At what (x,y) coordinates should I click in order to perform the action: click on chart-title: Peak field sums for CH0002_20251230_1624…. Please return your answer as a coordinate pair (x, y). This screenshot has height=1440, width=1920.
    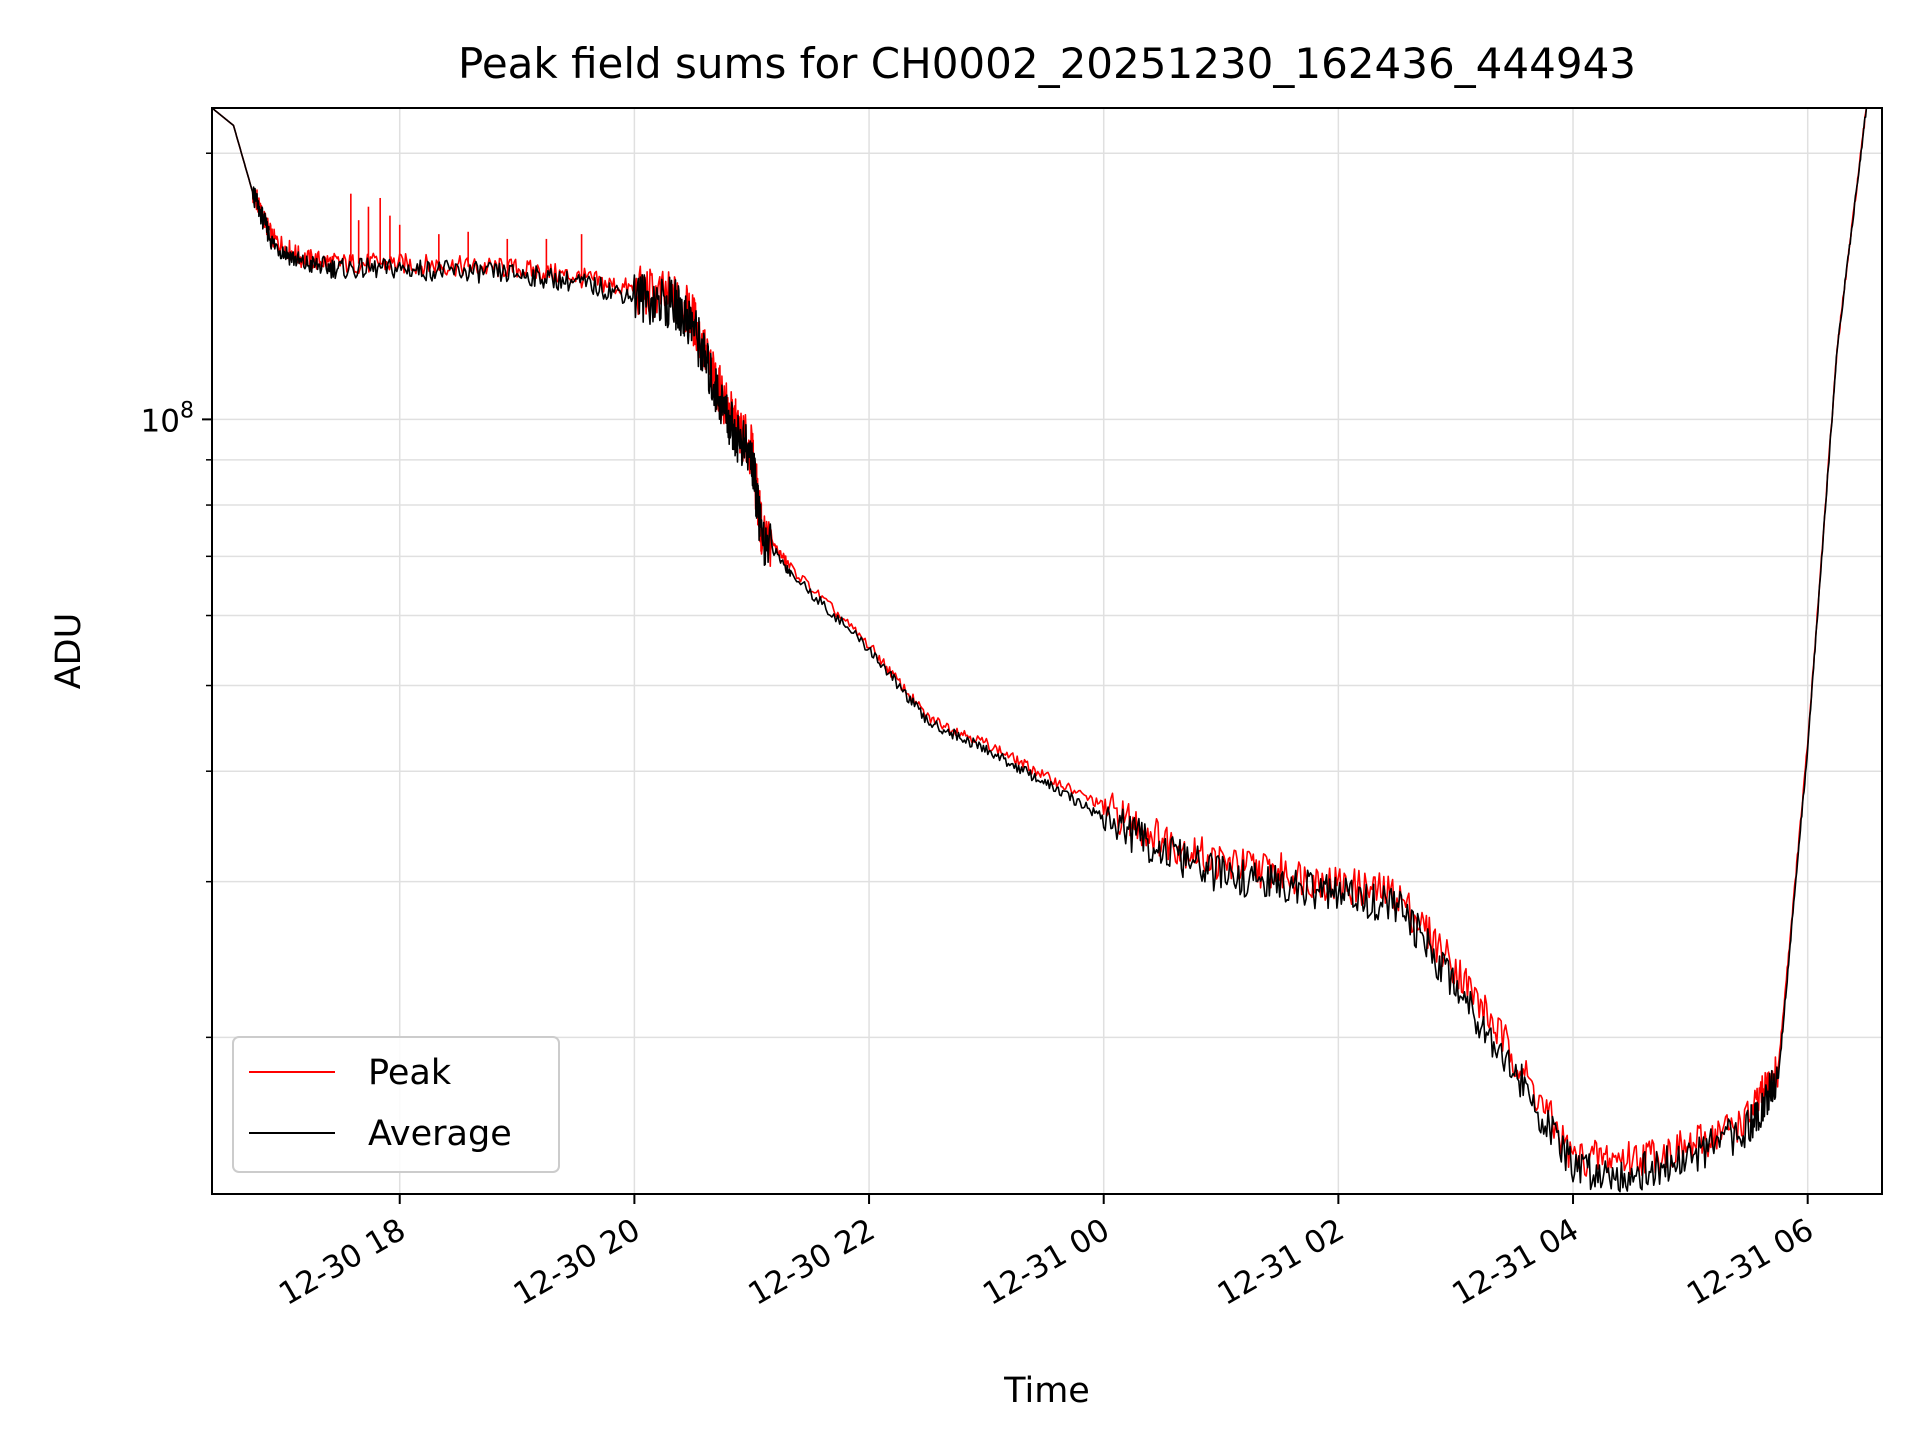
    Looking at the image, I should click on (1047, 63).